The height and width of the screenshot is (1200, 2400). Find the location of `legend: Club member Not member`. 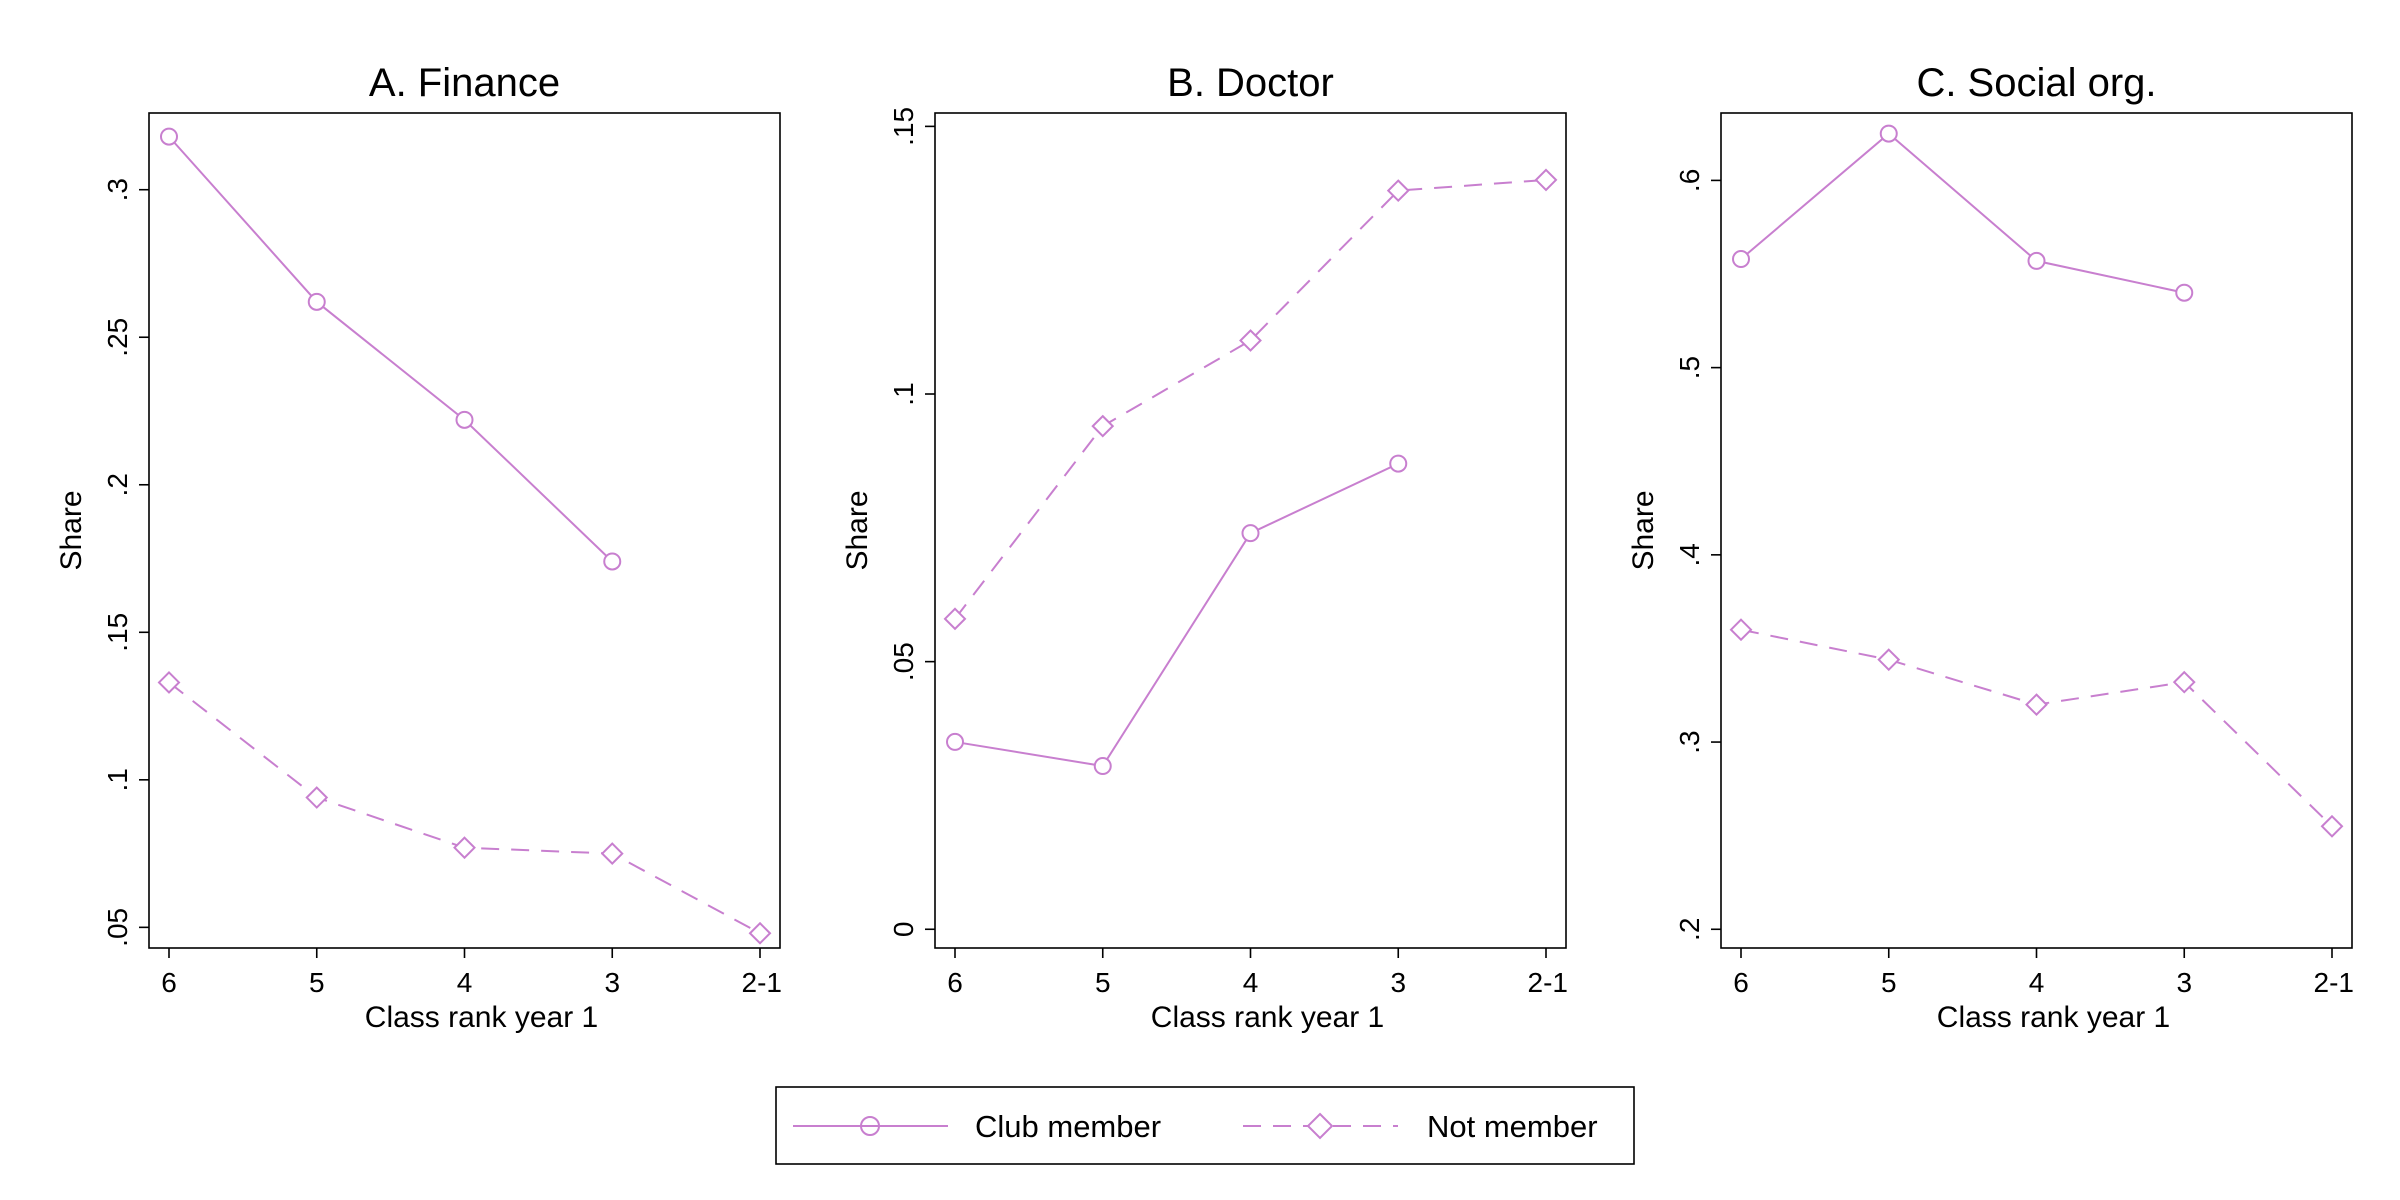

legend: Club member Not member is located at coordinates (1205, 1125).